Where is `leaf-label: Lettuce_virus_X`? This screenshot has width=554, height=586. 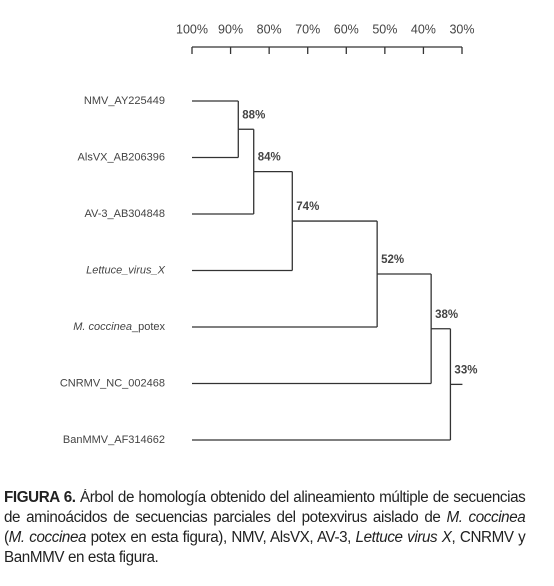
leaf-label: Lettuce_virus_X is located at coordinates (126, 270).